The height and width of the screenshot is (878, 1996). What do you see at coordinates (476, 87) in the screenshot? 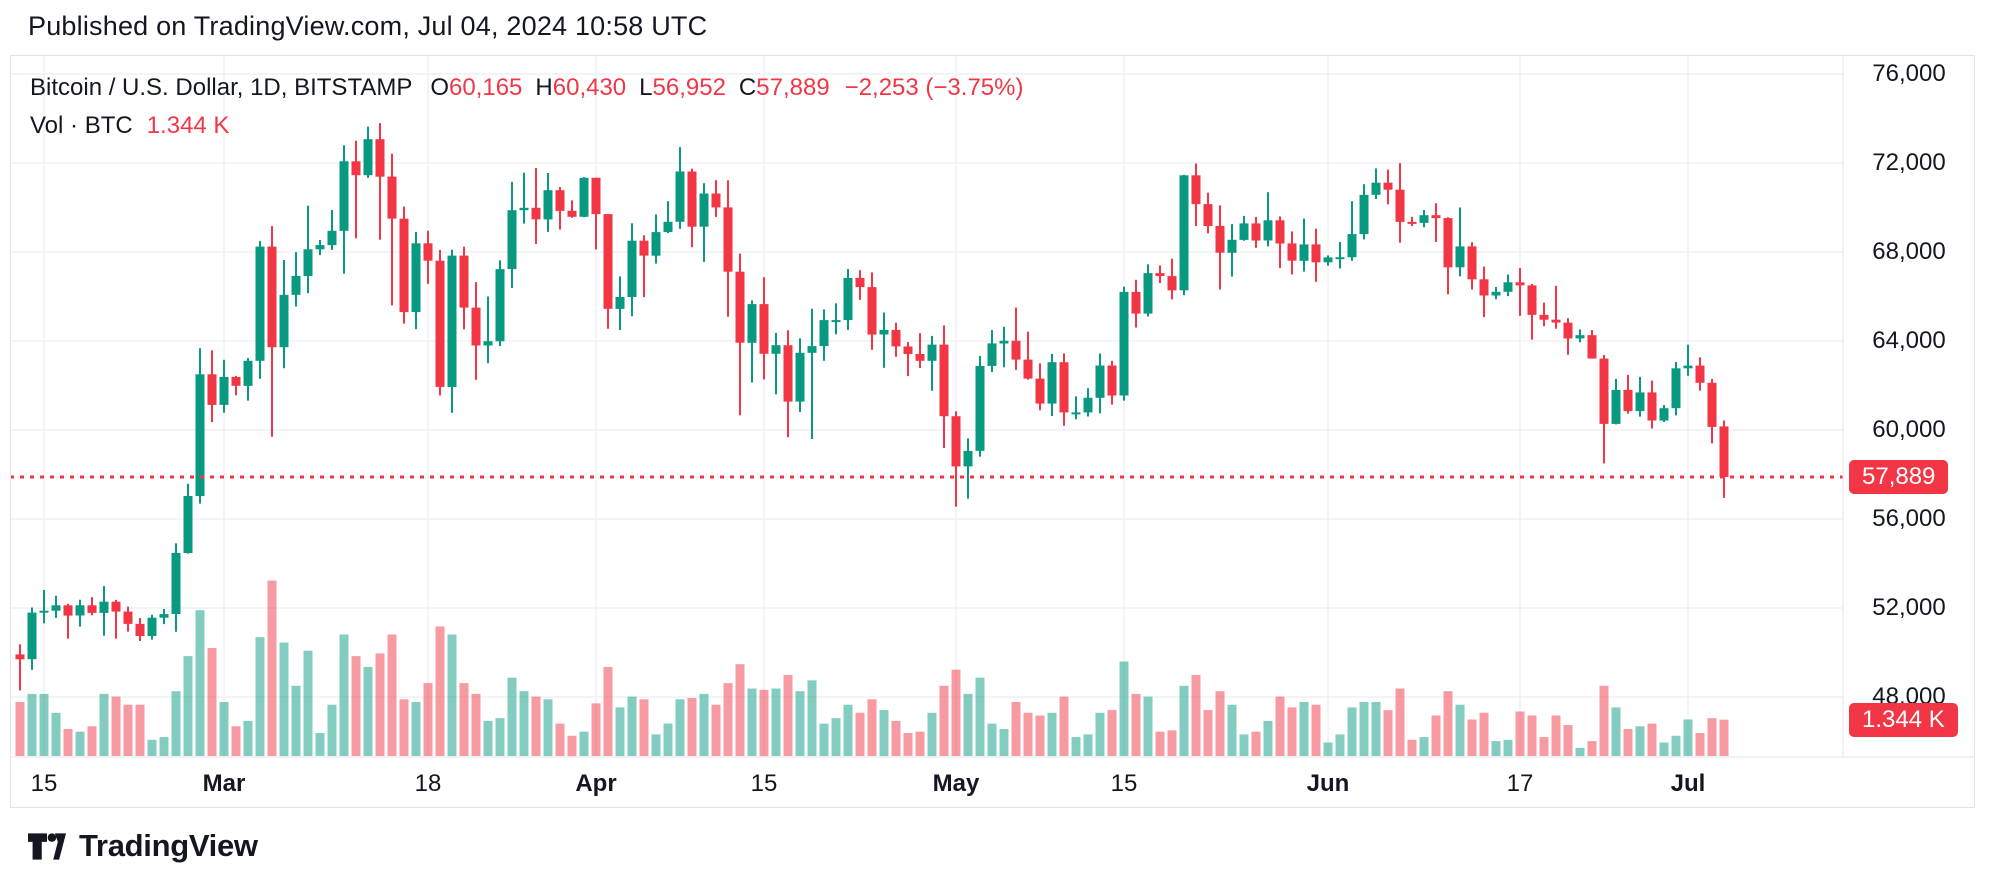
I see `ohlc-open: O60,165` at bounding box center [476, 87].